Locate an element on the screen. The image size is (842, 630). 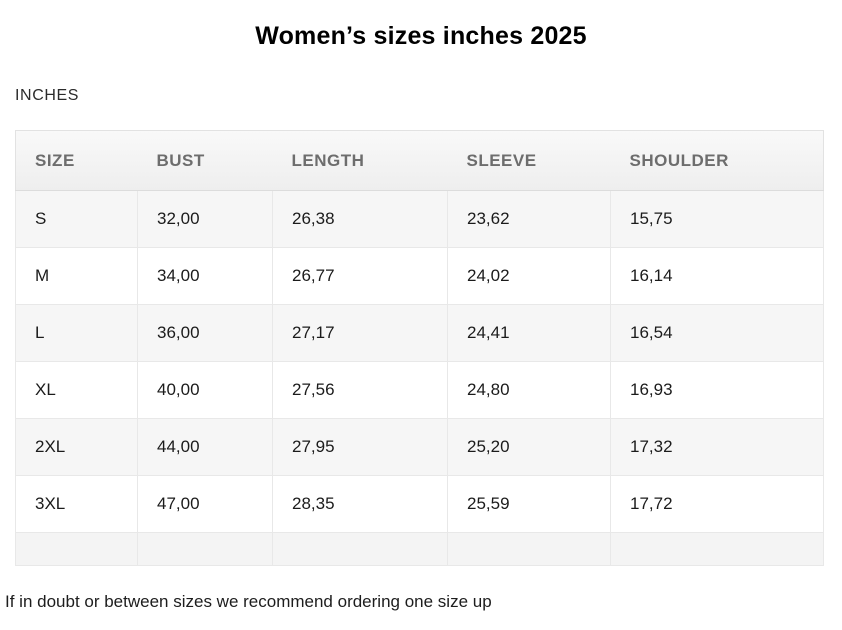
table-cell: 34,00 is located at coordinates (205, 276).